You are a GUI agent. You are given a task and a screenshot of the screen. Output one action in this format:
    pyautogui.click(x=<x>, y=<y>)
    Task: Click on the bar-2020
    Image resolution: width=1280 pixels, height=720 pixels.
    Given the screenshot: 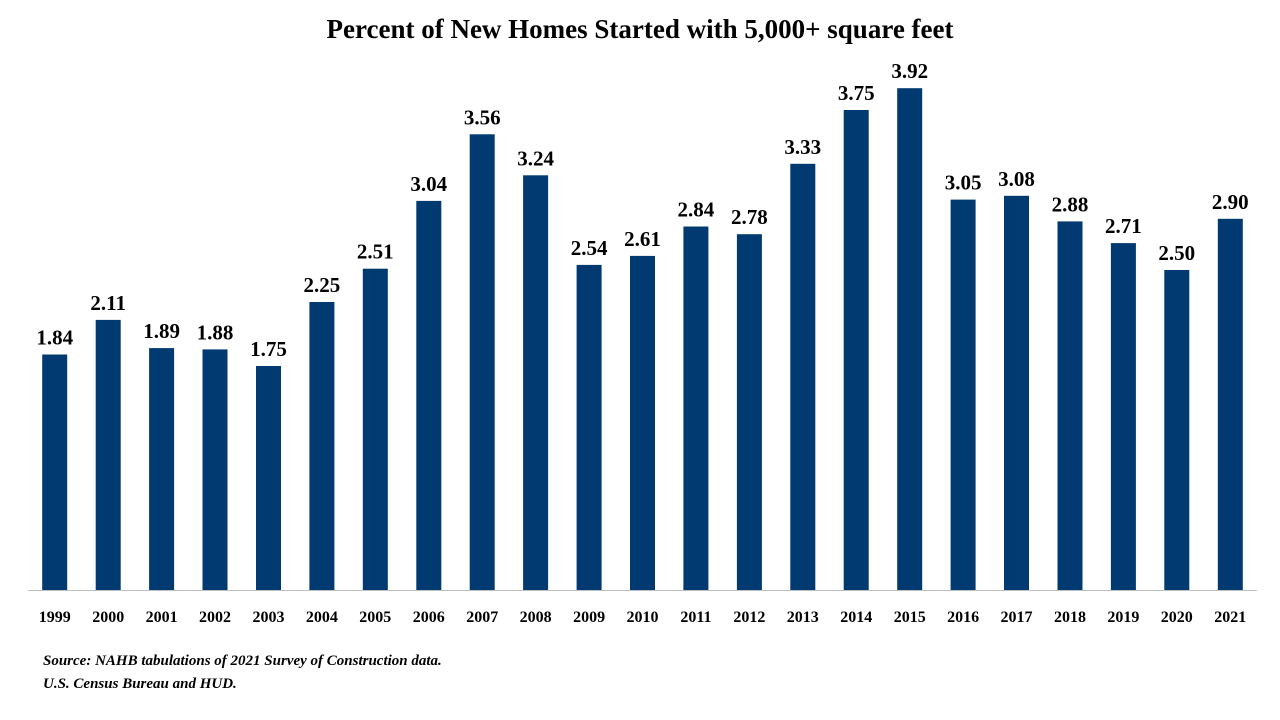 What is the action you would take?
    pyautogui.click(x=1177, y=430)
    